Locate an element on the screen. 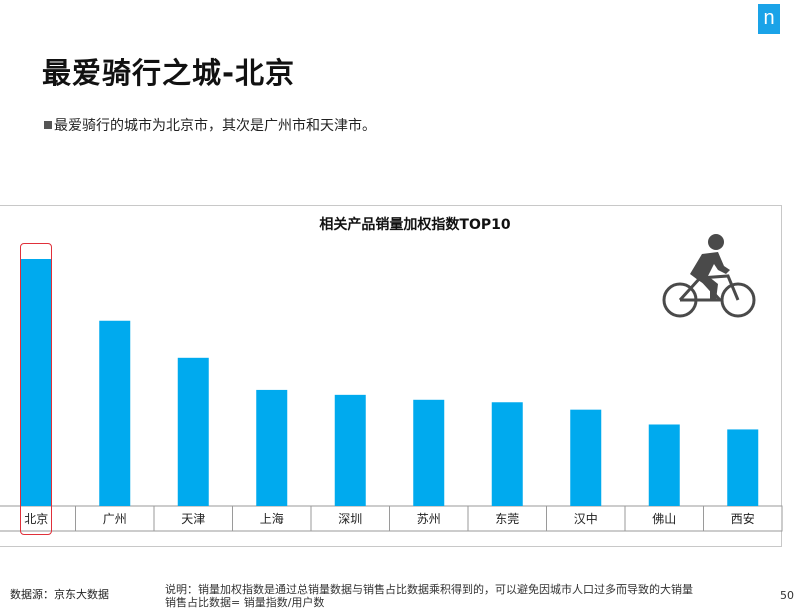 This screenshot has width=801, height=612. brand-logo: n is located at coordinates (769, 19).